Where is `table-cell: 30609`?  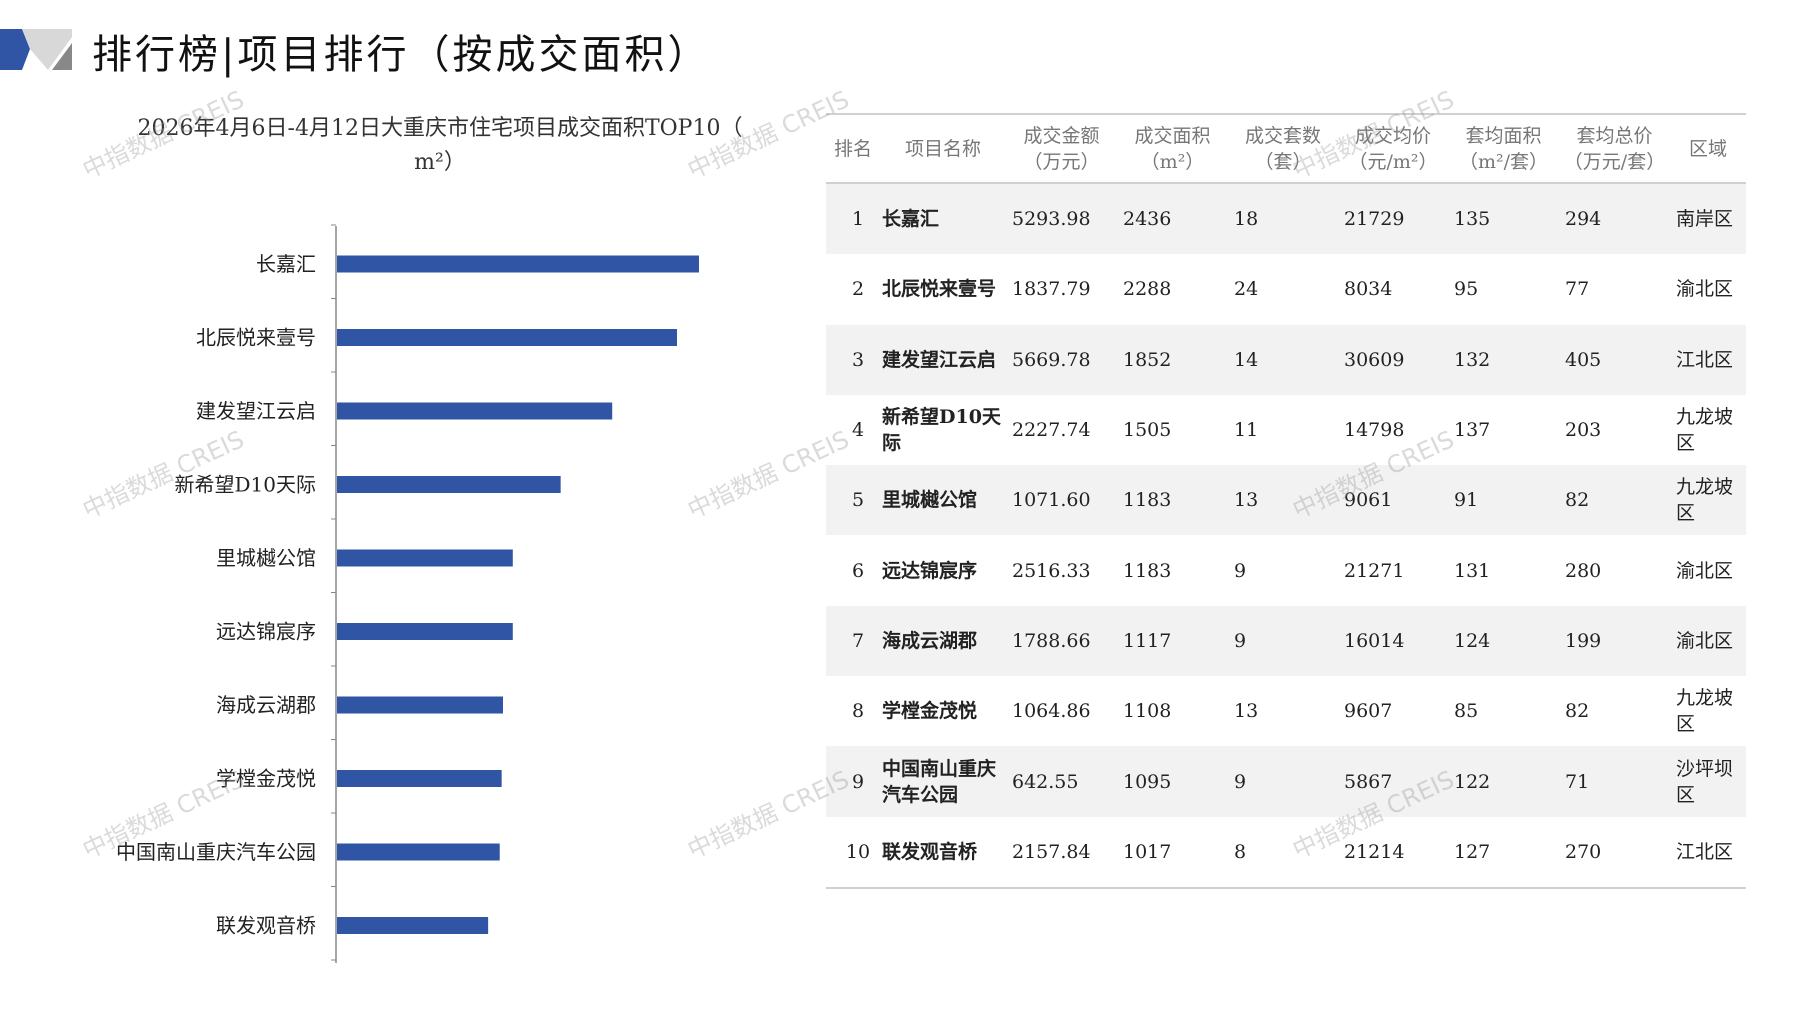 table-cell: 30609 is located at coordinates (1374, 359).